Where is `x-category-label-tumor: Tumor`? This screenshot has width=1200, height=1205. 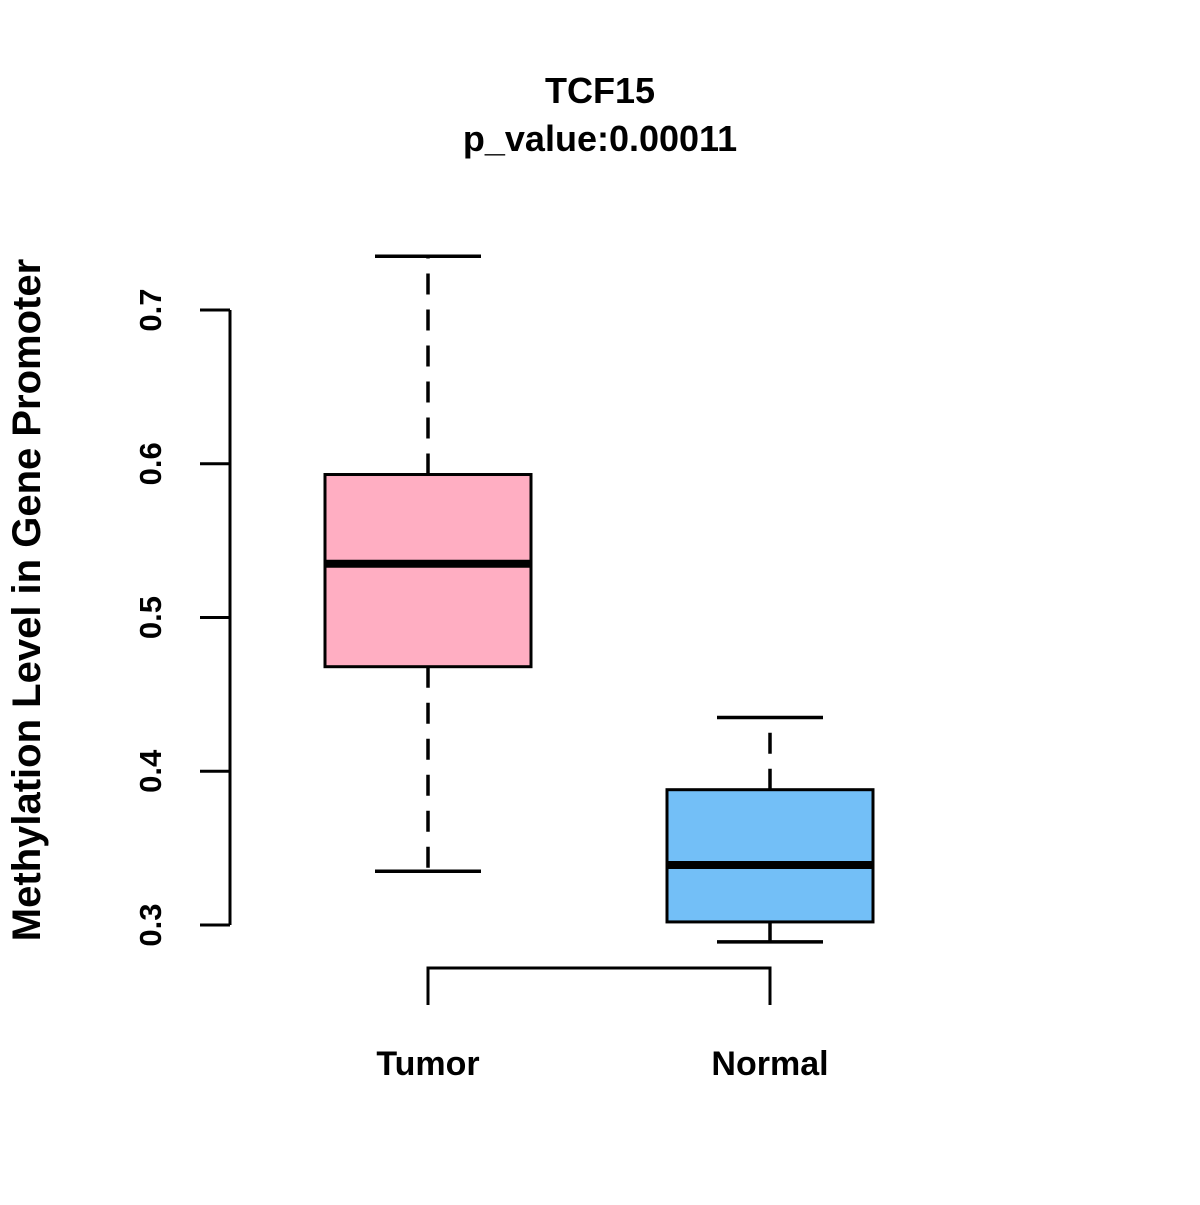
x-category-label-tumor: Tumor is located at coordinates (427, 1064).